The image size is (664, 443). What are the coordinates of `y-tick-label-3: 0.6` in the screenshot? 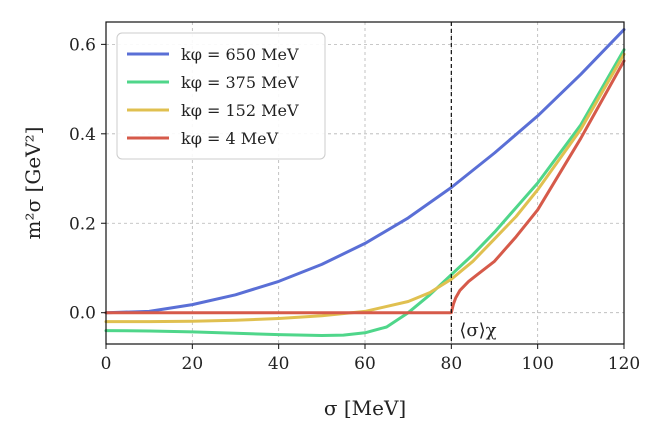 It's located at (82, 45).